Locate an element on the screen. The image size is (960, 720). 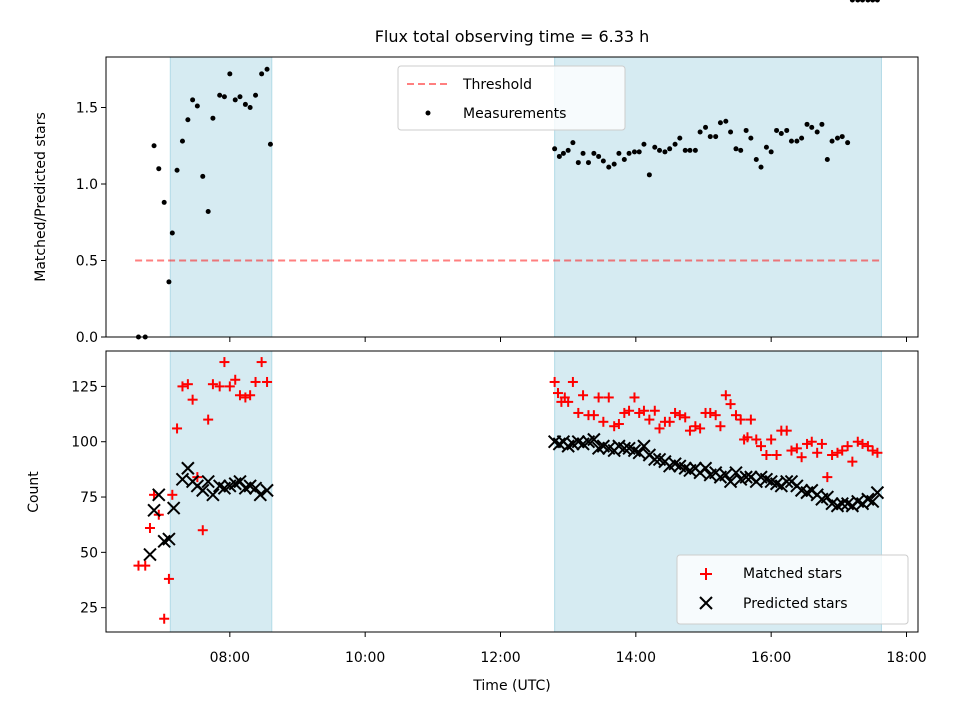
predicted-stars-legend-label: Predicted stars is located at coordinates (795, 604).